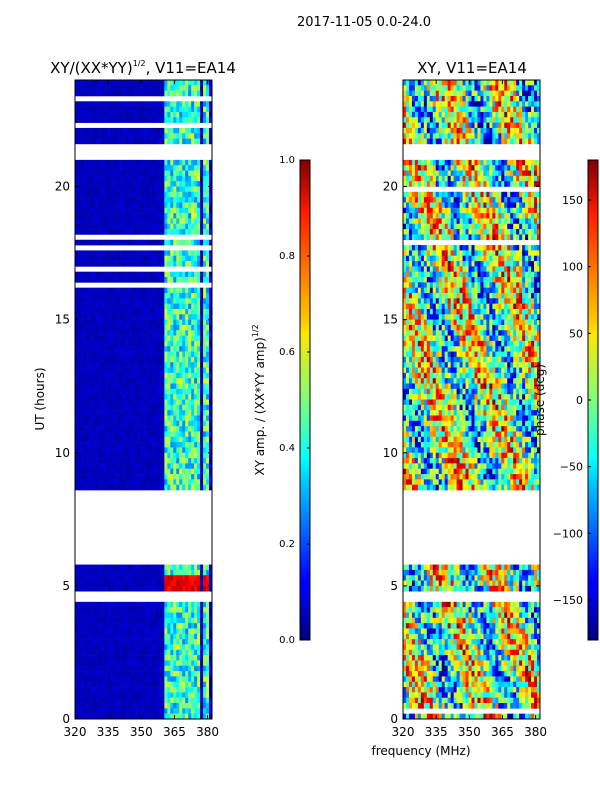  I want to click on left-colorbar-label: XY amp. / (XX*YY amp)1/2, so click(259, 399).